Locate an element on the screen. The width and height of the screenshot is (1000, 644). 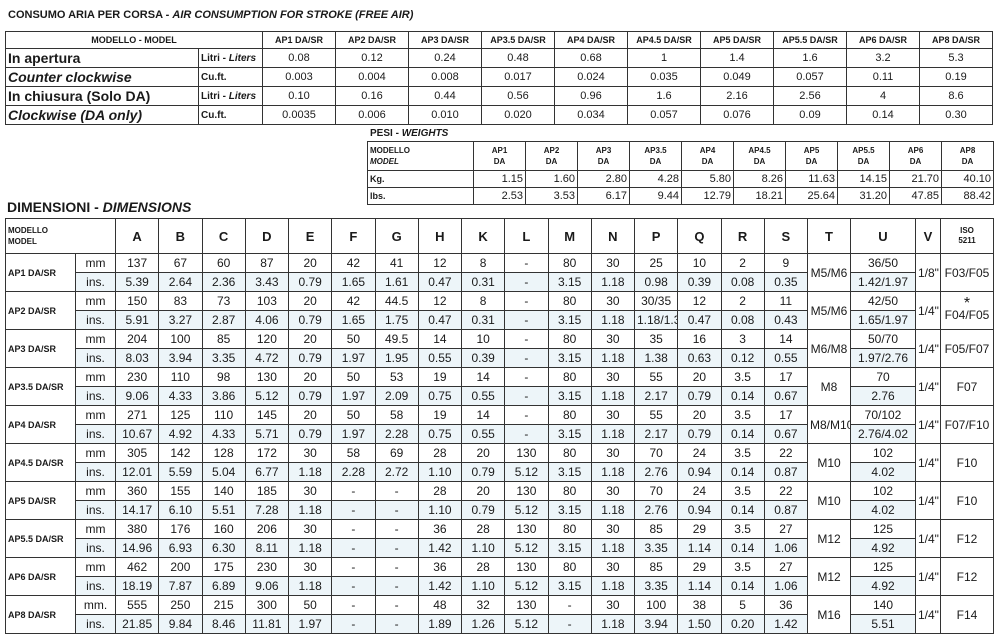
value: 29 is located at coordinates (699, 567).